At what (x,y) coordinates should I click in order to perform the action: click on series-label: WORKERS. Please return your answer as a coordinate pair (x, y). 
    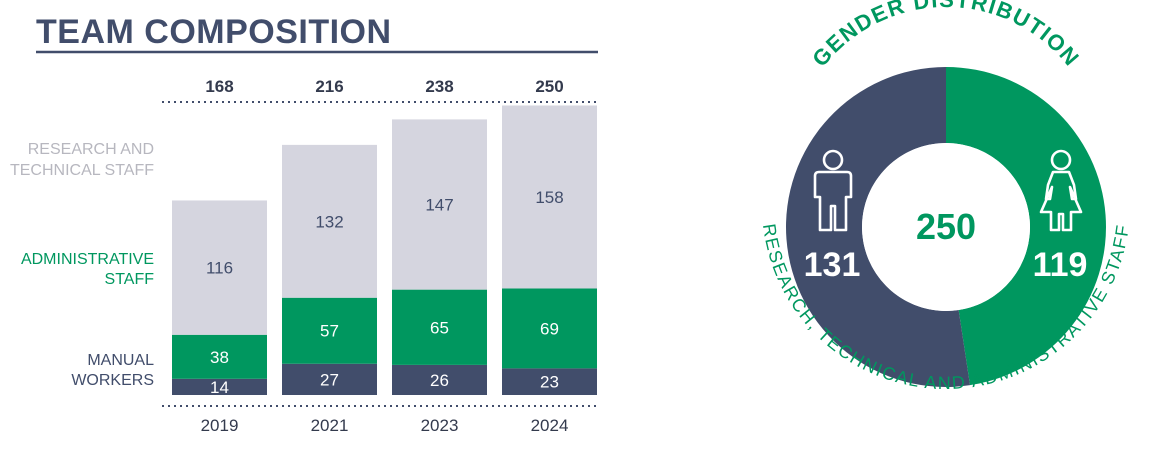
    Looking at the image, I should click on (112, 380).